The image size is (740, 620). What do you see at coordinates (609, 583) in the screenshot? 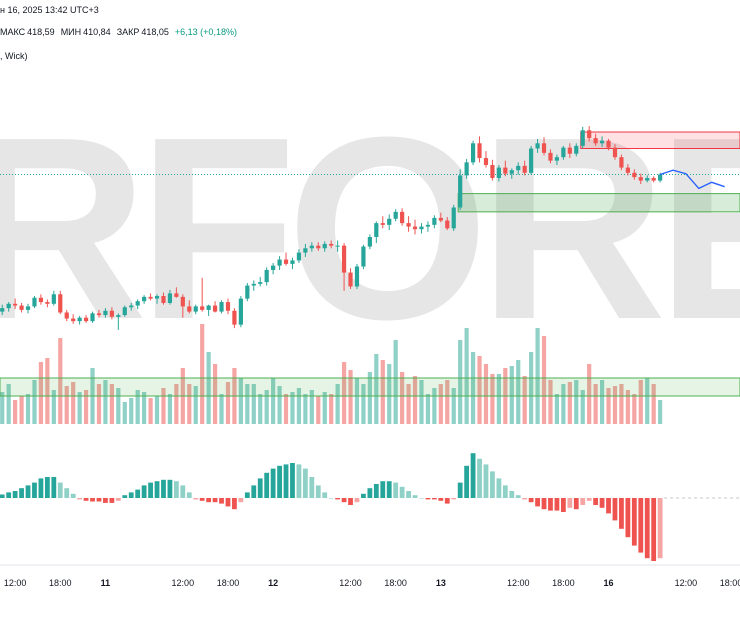
I see `time-tick-label: 16` at bounding box center [609, 583].